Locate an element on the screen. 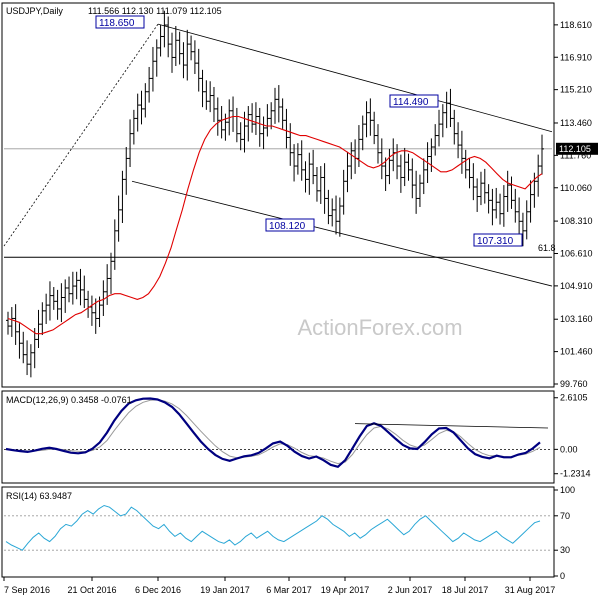 The width and height of the screenshot is (600, 605). price-tick-label: 111.760 is located at coordinates (575, 155).